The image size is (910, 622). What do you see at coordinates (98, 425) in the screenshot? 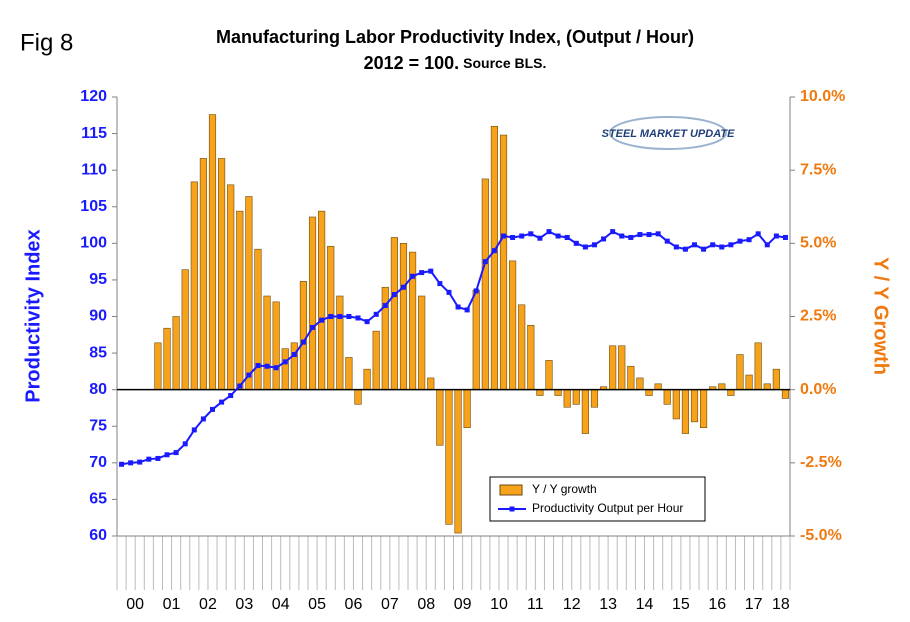
I see `y-tick-label: 75` at bounding box center [98, 425].